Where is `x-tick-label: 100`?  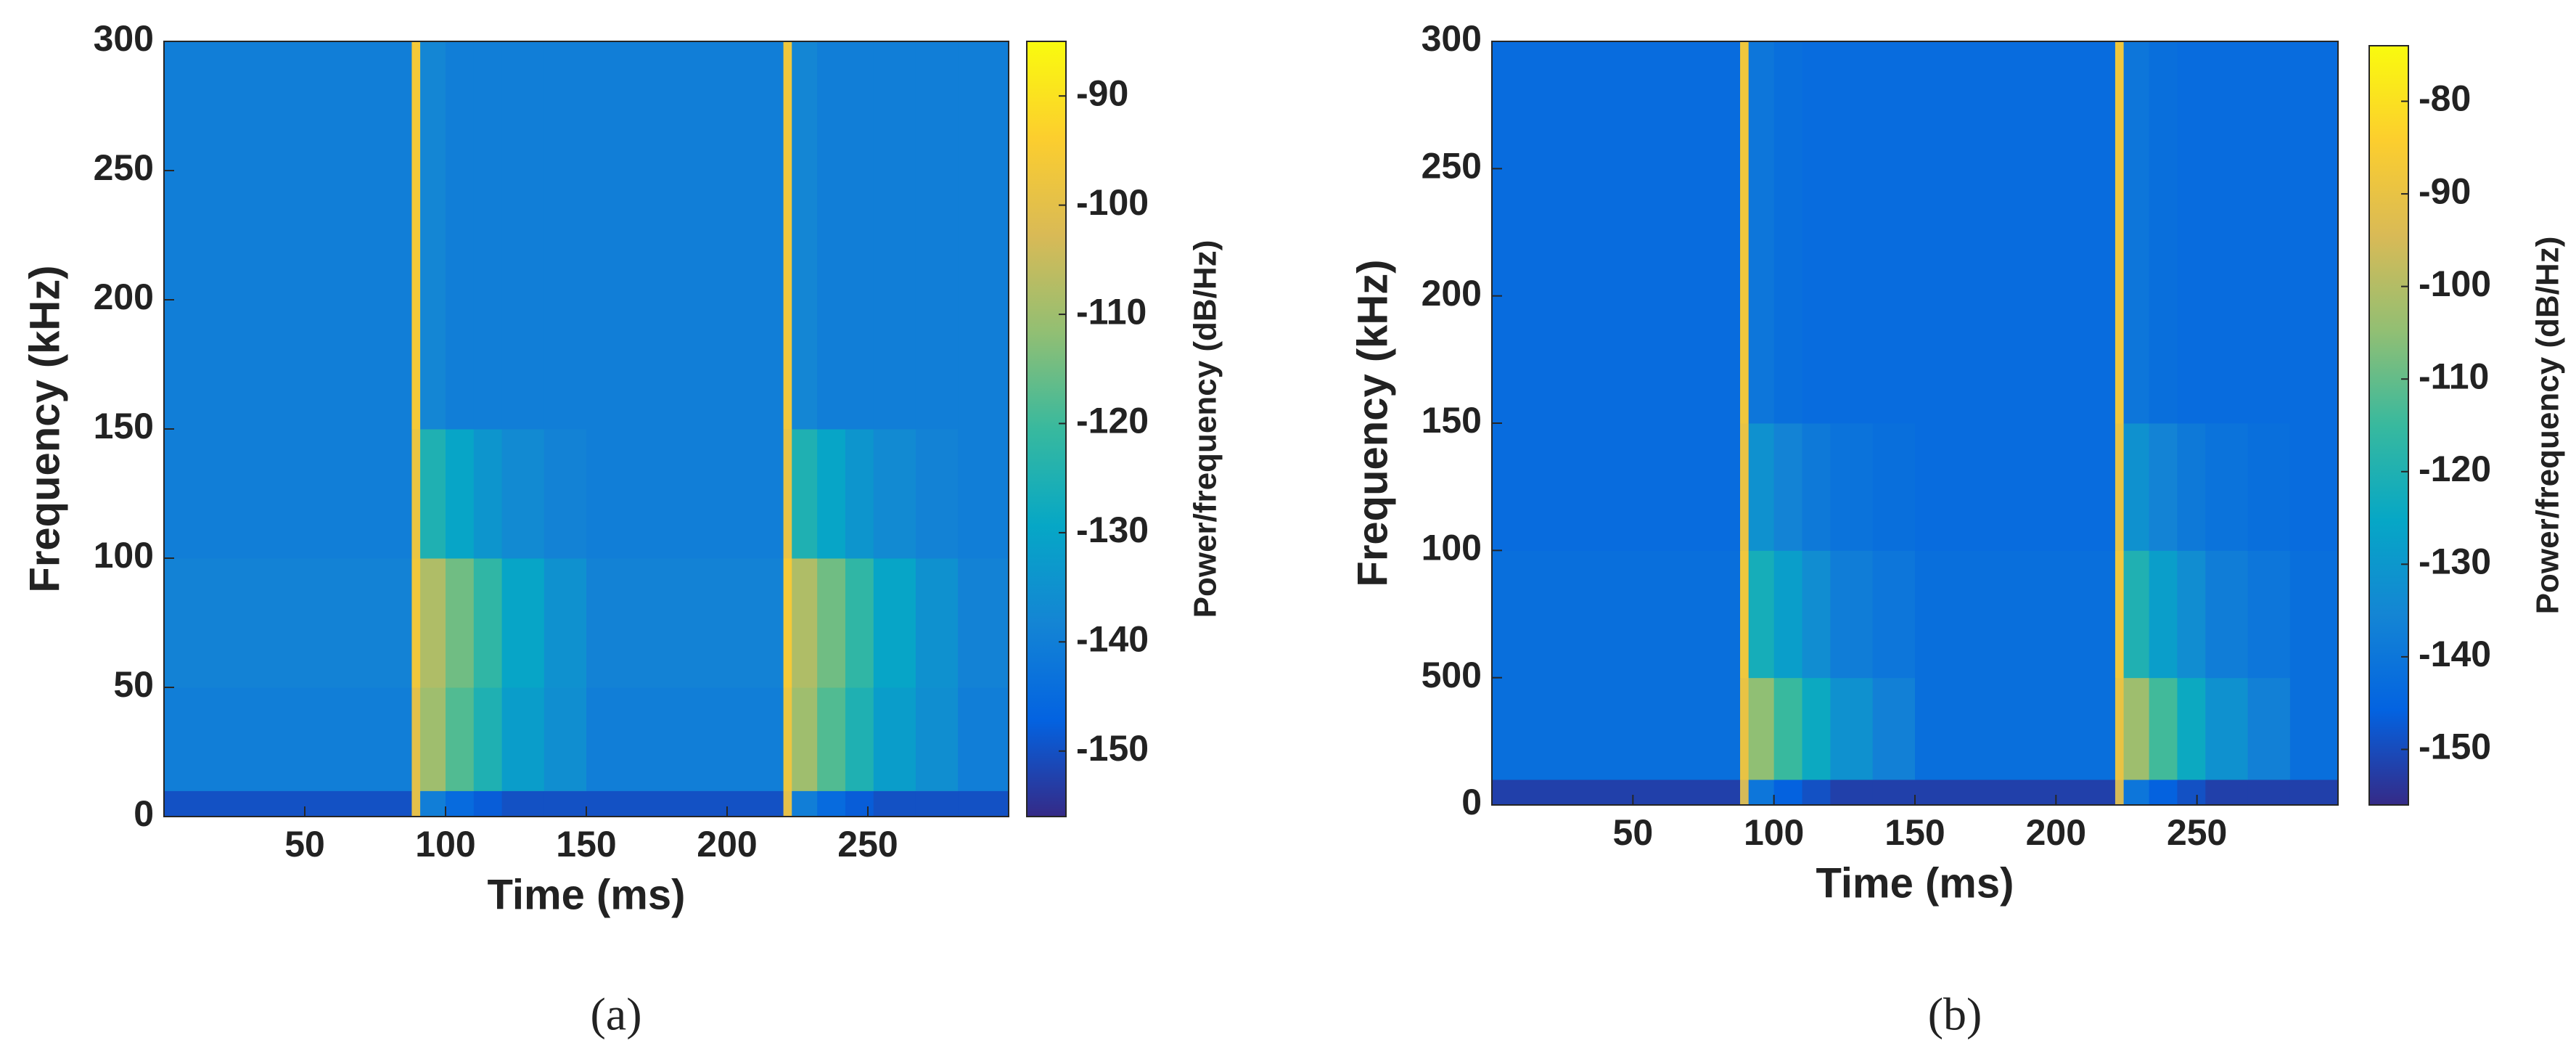 x-tick-label: 100 is located at coordinates (445, 844).